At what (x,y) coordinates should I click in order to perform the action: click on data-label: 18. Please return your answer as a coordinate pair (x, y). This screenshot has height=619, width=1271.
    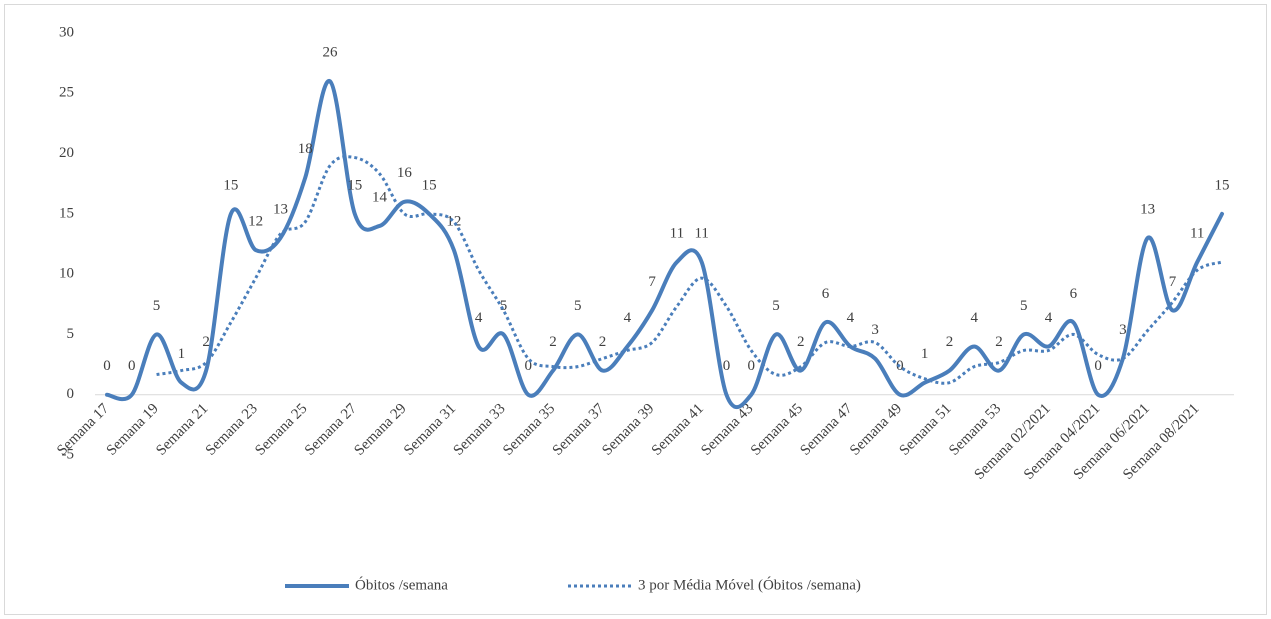
    Looking at the image, I should click on (305, 149).